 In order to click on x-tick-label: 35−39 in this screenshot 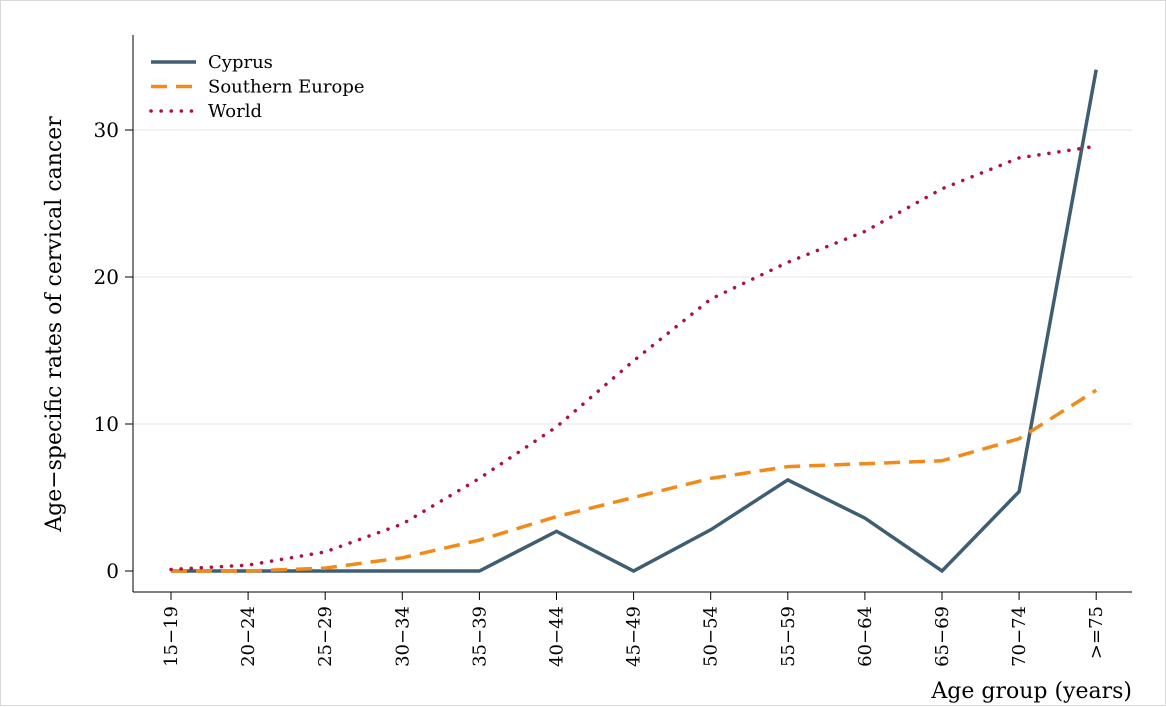, I will do `click(479, 636)`.